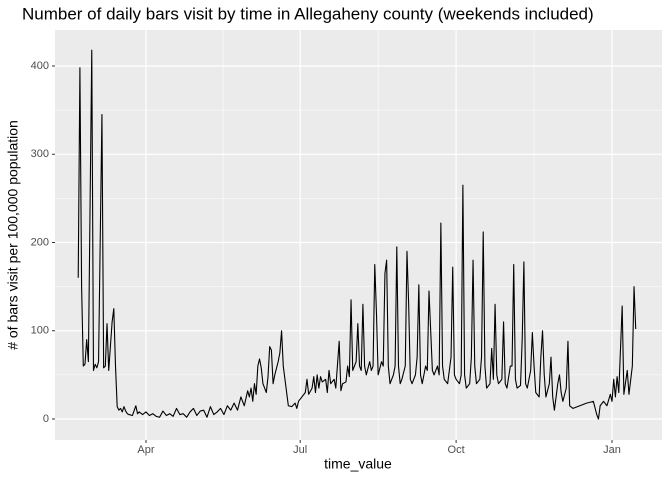  Describe the element at coordinates (13, 235) in the screenshot. I see `y-axis-label: # of bars visit per 100,000 population` at that location.